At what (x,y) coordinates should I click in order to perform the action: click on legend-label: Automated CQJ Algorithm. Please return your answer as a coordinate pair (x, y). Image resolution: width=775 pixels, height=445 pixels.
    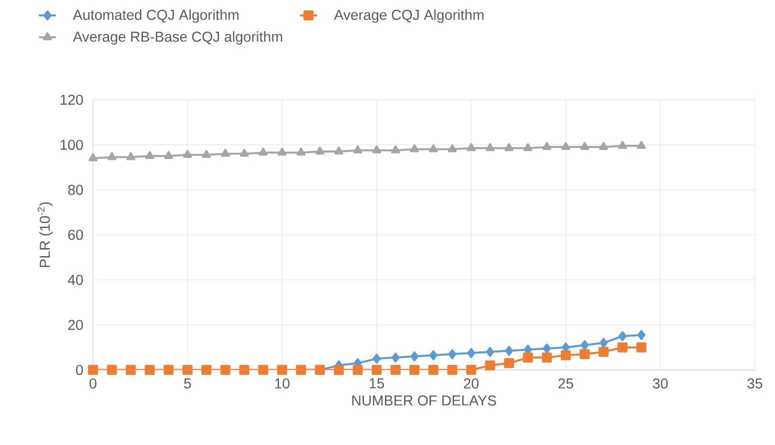
    Looking at the image, I should click on (155, 16).